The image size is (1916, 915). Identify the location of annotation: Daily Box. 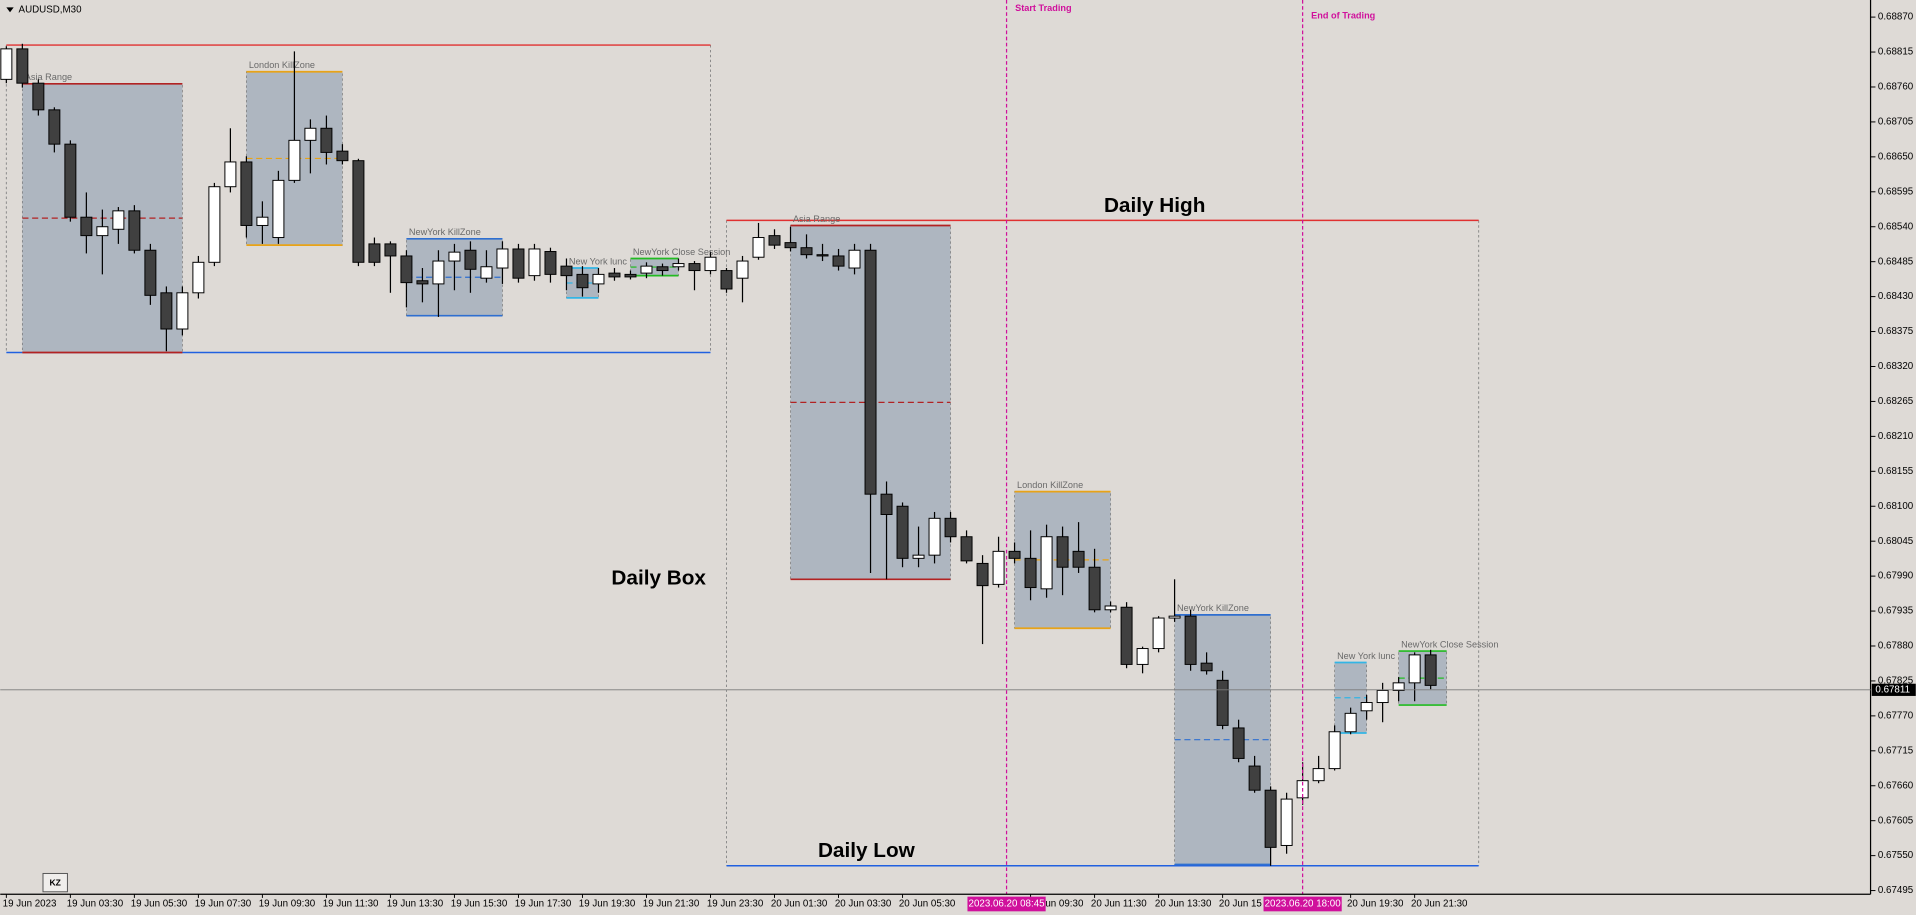
(658, 578).